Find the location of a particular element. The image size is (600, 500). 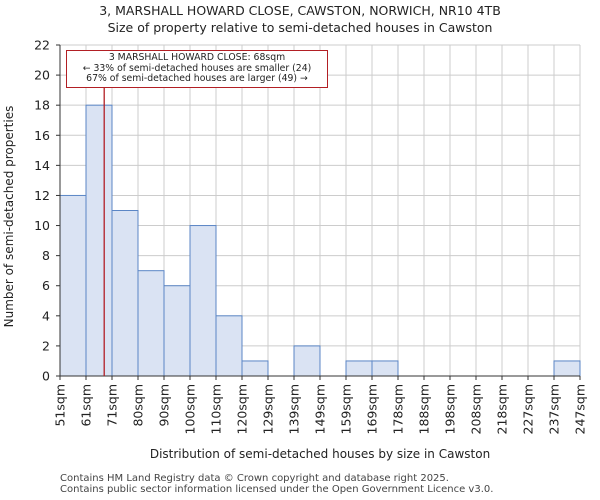

x-tick-label: 247sqm is located at coordinates (580, 409).